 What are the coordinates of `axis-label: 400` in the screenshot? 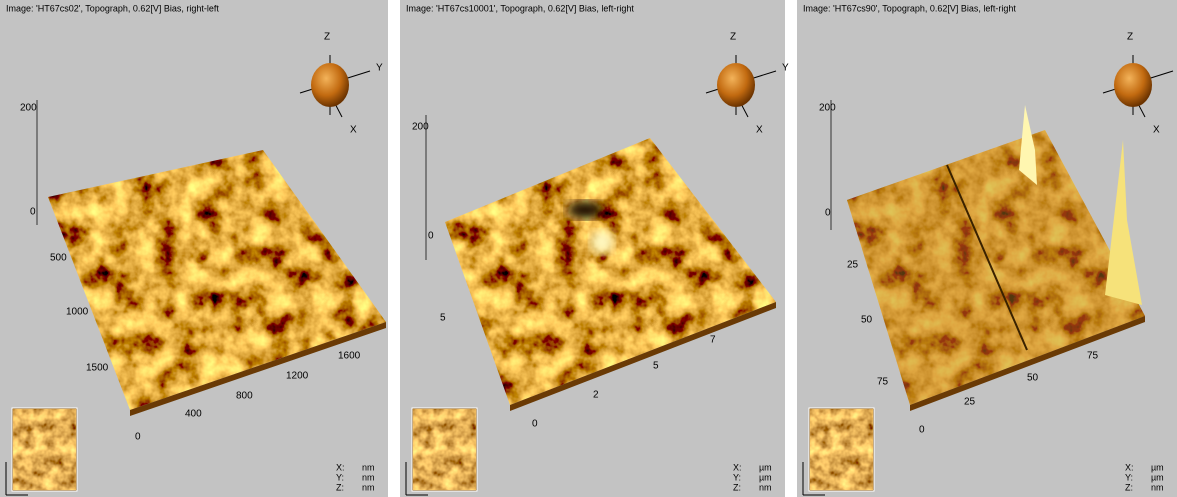 It's located at (193, 414).